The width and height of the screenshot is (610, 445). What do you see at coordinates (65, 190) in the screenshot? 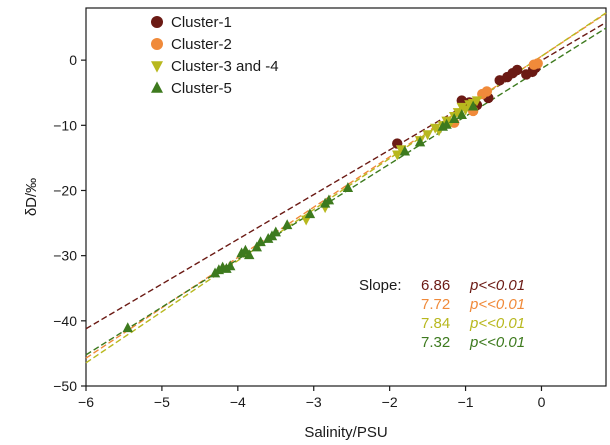
I see `y-tick-label: −20` at bounding box center [65, 190].